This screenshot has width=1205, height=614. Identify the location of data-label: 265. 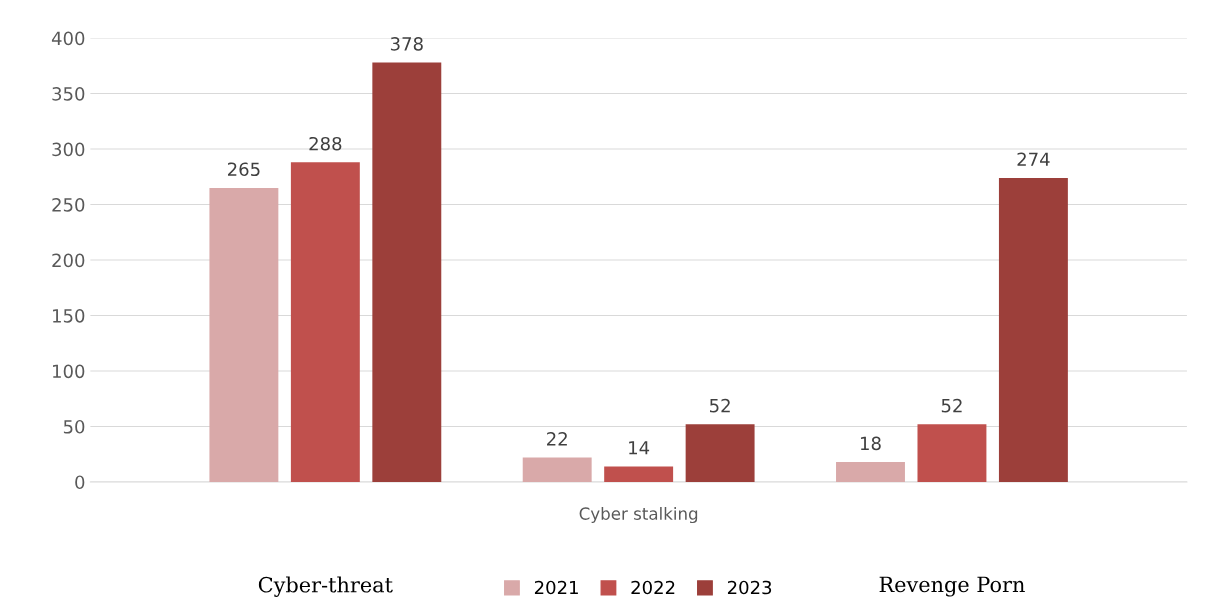
(243, 169).